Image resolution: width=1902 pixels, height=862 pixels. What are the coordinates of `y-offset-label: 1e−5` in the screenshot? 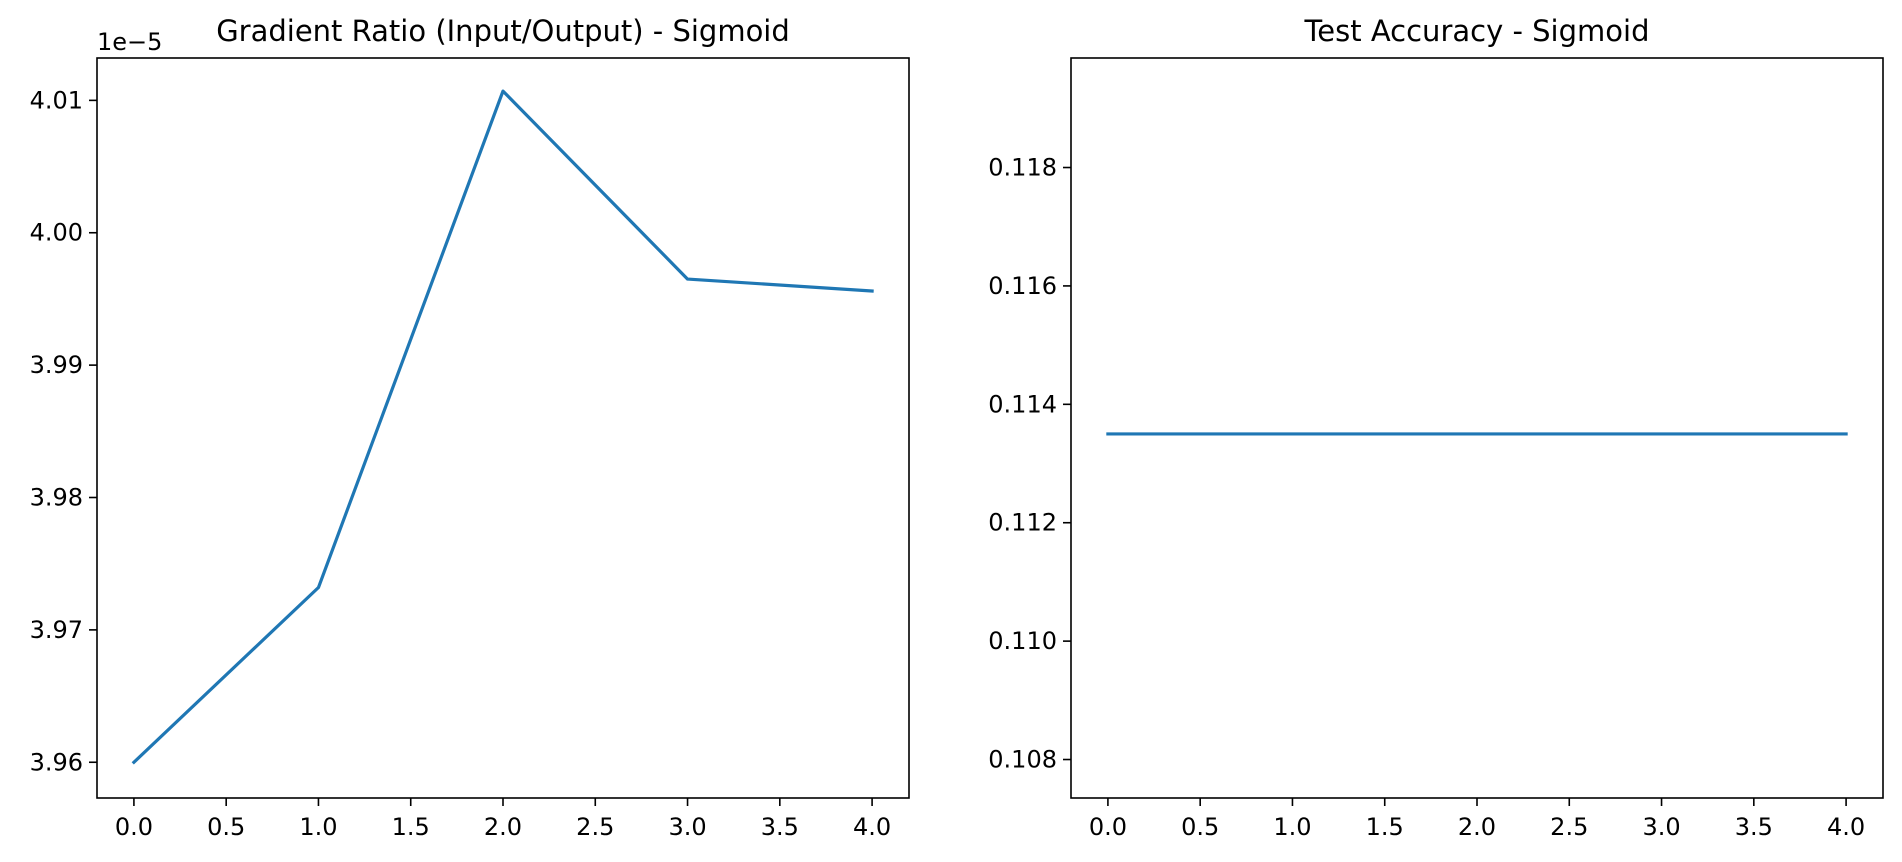 It's located at (129, 42).